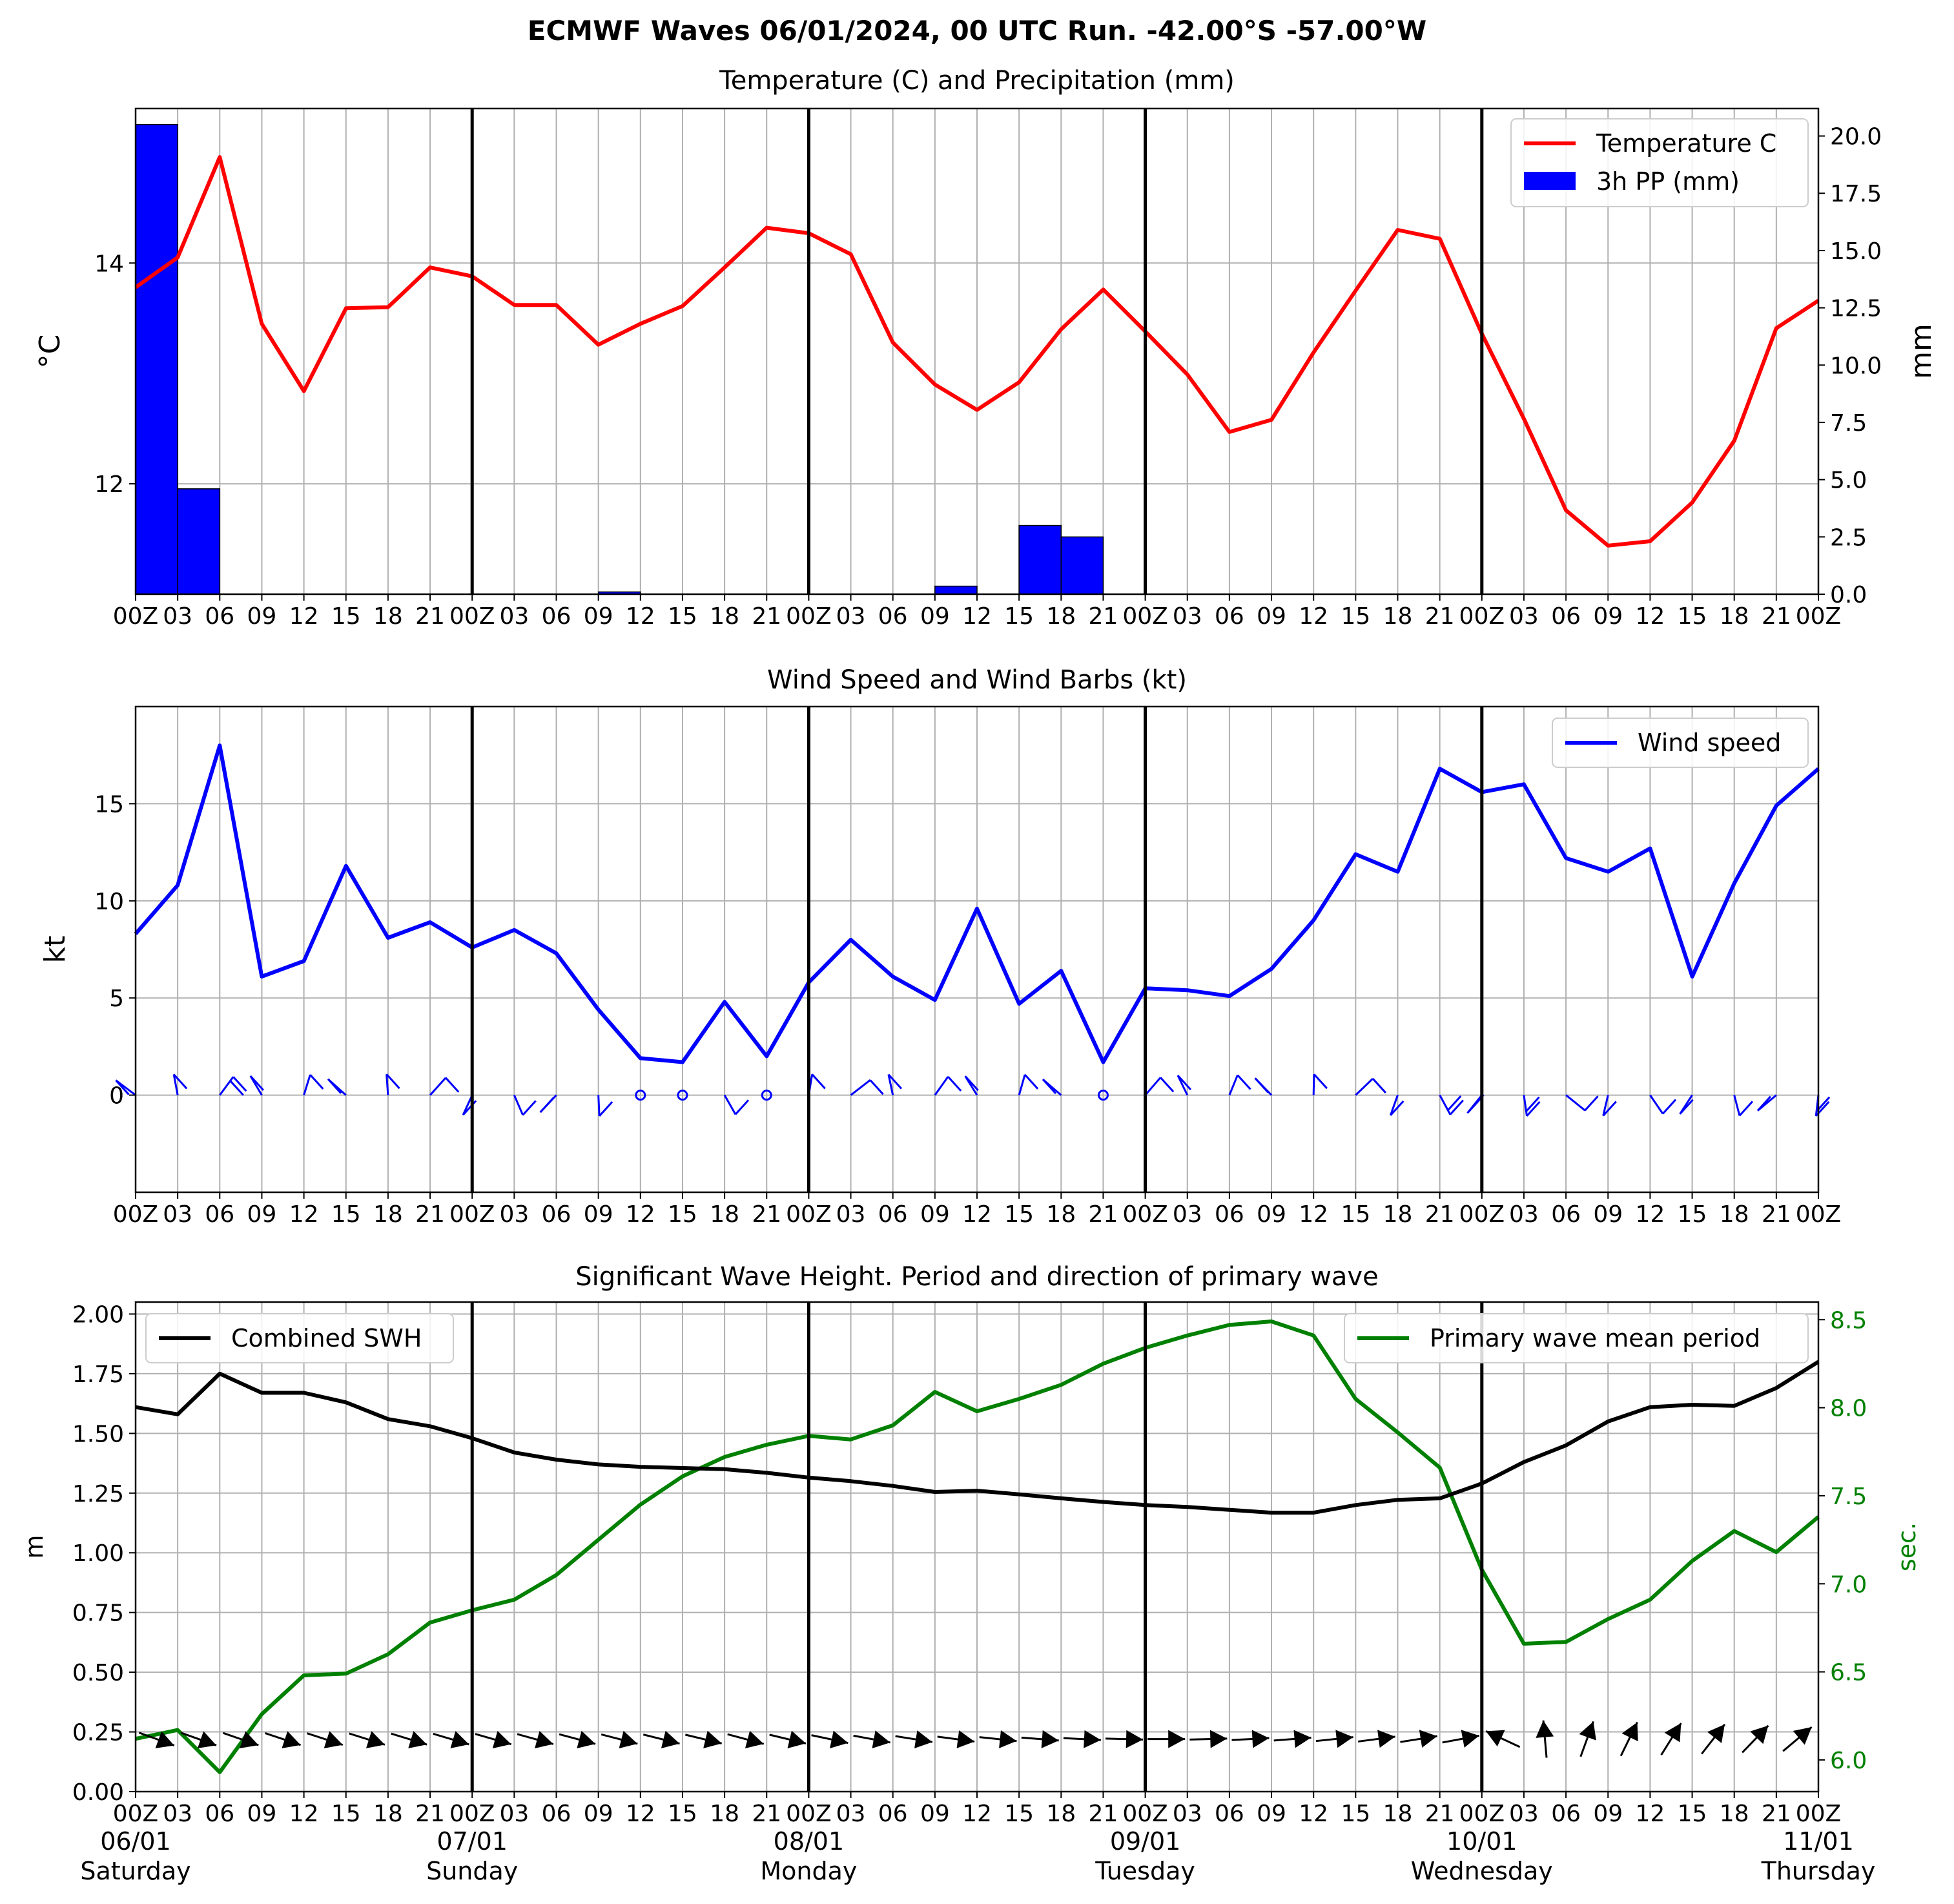 The image size is (1954, 1904). Describe the element at coordinates (109, 264) in the screenshot. I see `y-tick-label: 14` at that location.